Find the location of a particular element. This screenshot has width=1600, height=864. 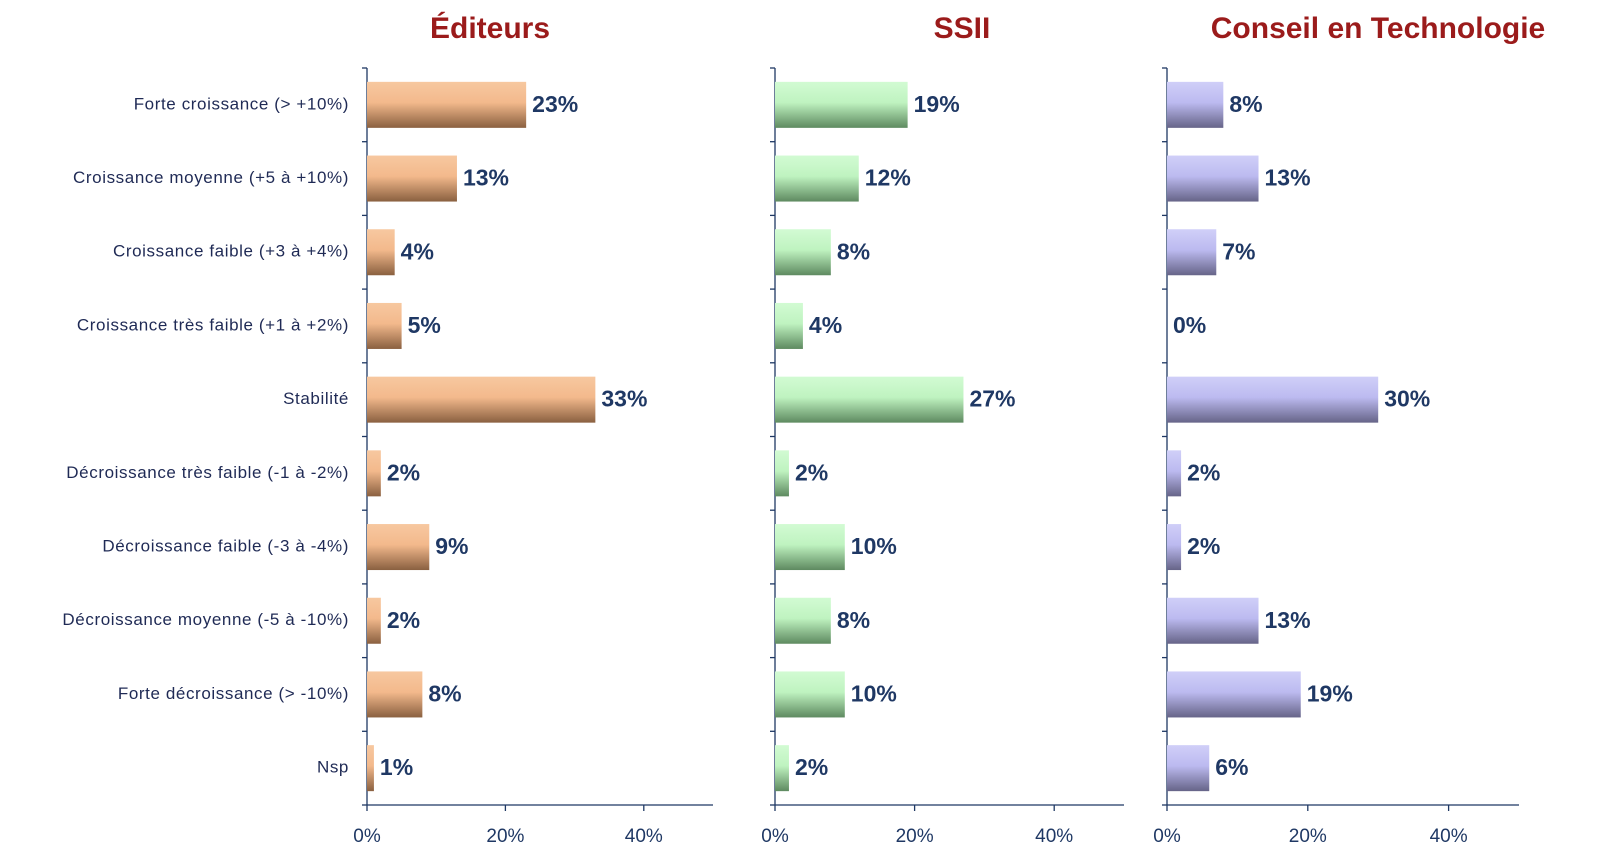

value-label: 30% is located at coordinates (1407, 399).